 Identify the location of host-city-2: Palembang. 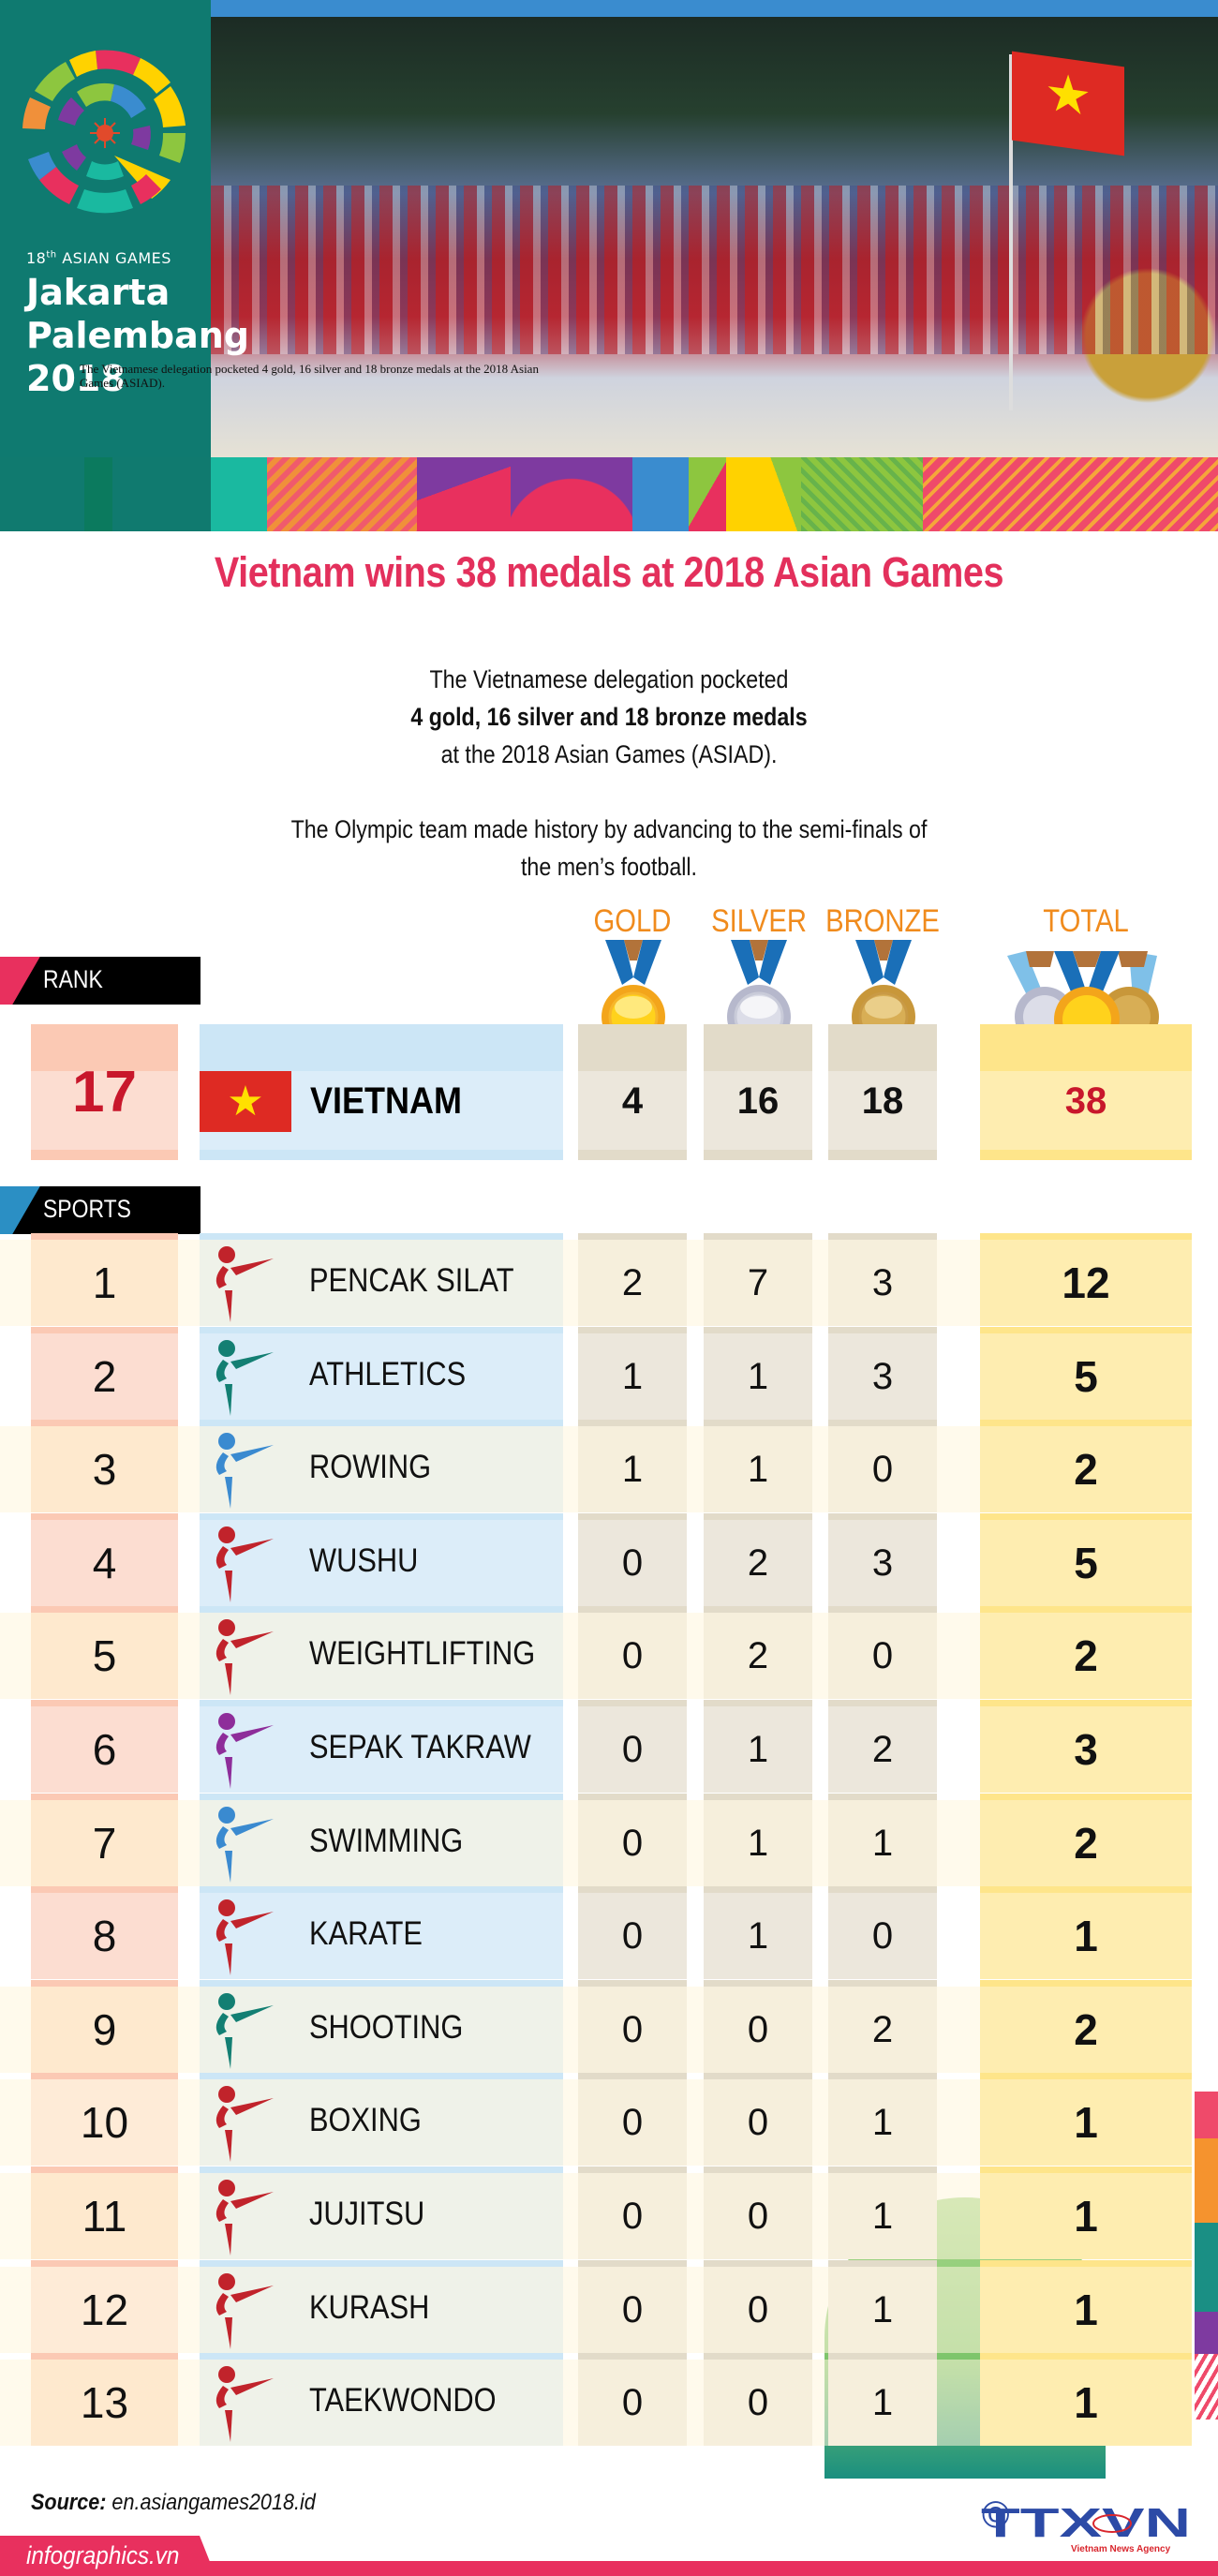
(137, 335).